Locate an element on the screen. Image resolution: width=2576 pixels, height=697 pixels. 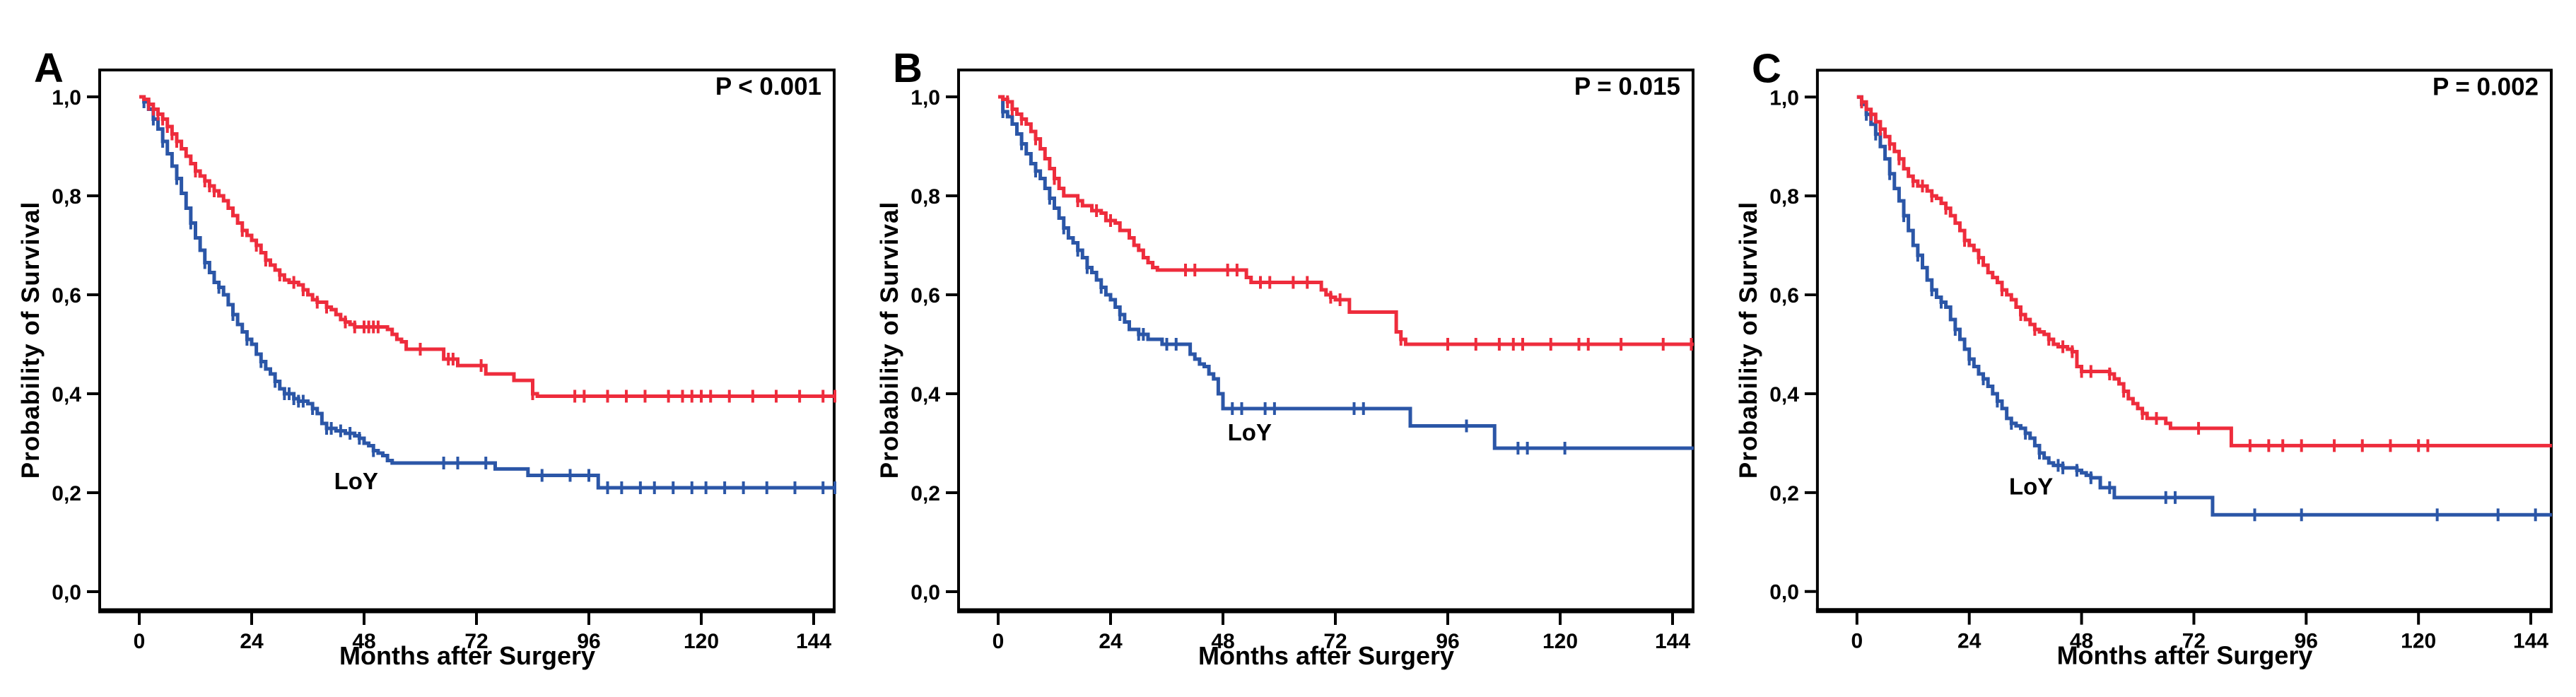
panel-letter-a: A is located at coordinates (49, 68).